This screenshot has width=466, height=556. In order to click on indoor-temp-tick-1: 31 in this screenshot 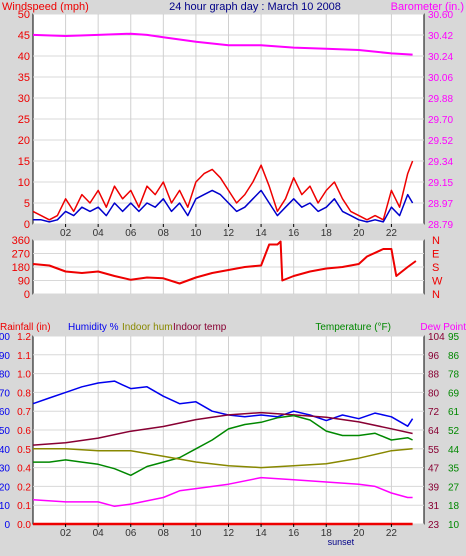, I will do `click(434, 506)`.